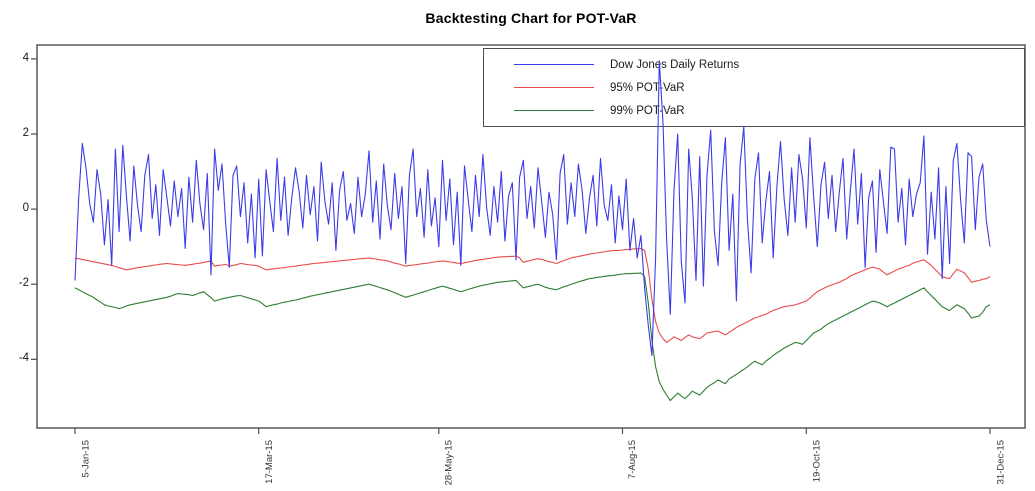 The image size is (1035, 491). Describe the element at coordinates (25, 132) in the screenshot. I see `y-tick-label: 2` at that location.